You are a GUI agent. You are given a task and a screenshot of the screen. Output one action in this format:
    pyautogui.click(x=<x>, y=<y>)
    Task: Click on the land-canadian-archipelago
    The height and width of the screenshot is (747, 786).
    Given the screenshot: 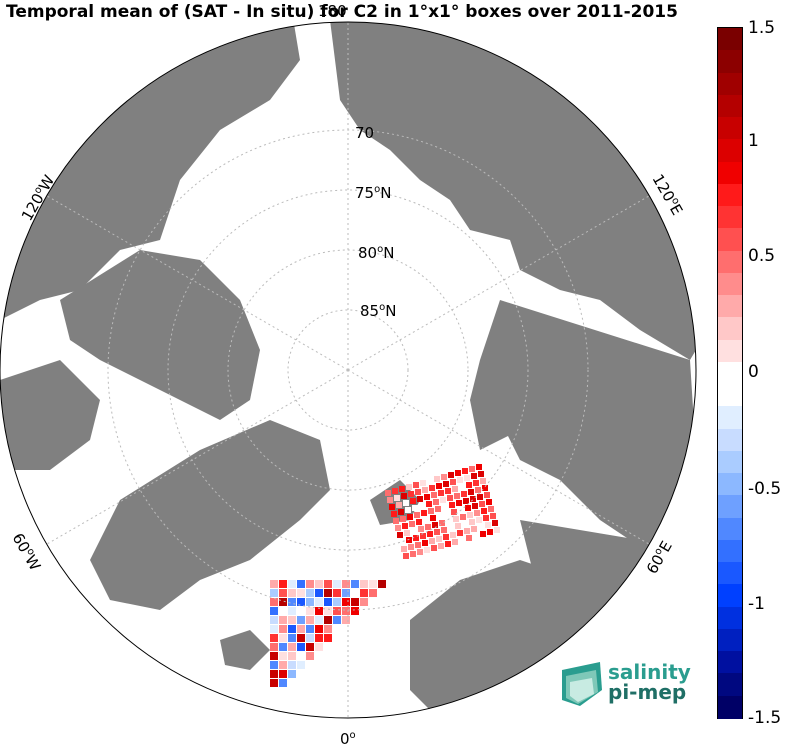 What is the action you would take?
    pyautogui.click(x=160, y=335)
    